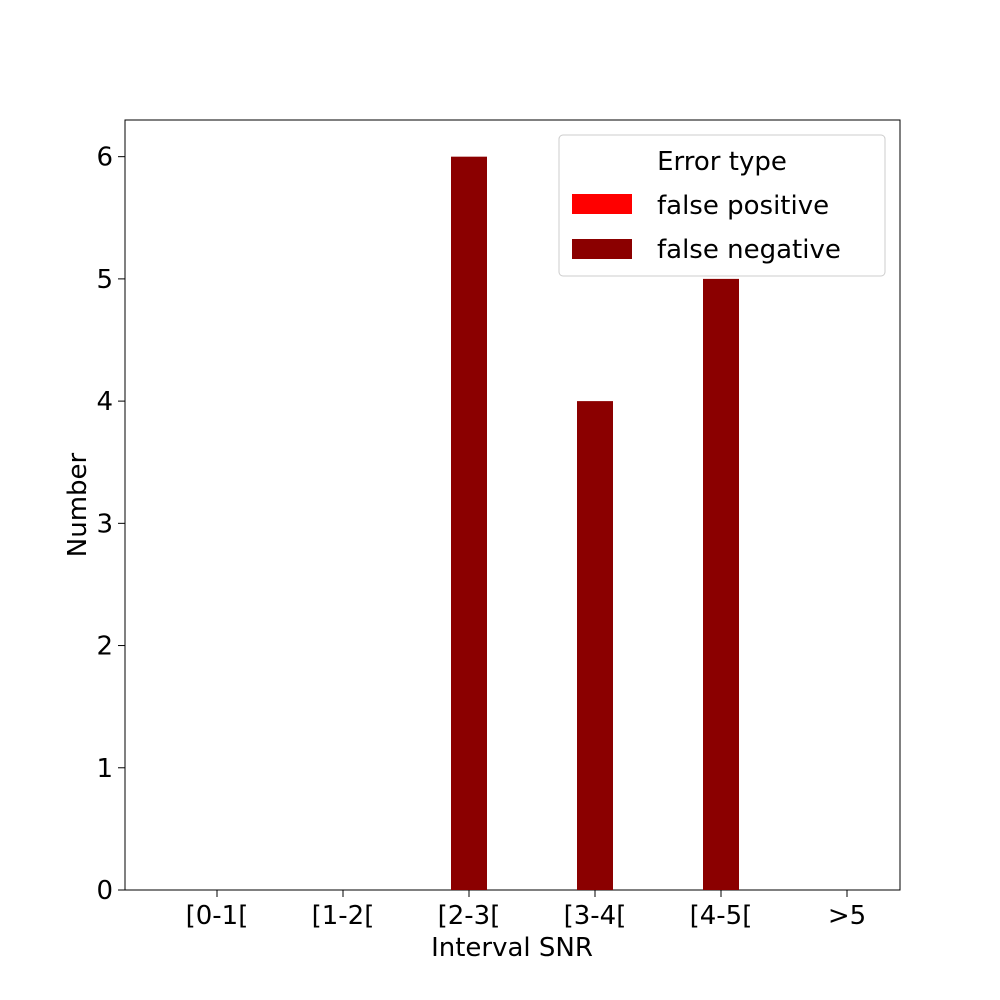 The image size is (1000, 1000). Describe the element at coordinates (104, 158) in the screenshot. I see `y-tick-label: 6` at that location.